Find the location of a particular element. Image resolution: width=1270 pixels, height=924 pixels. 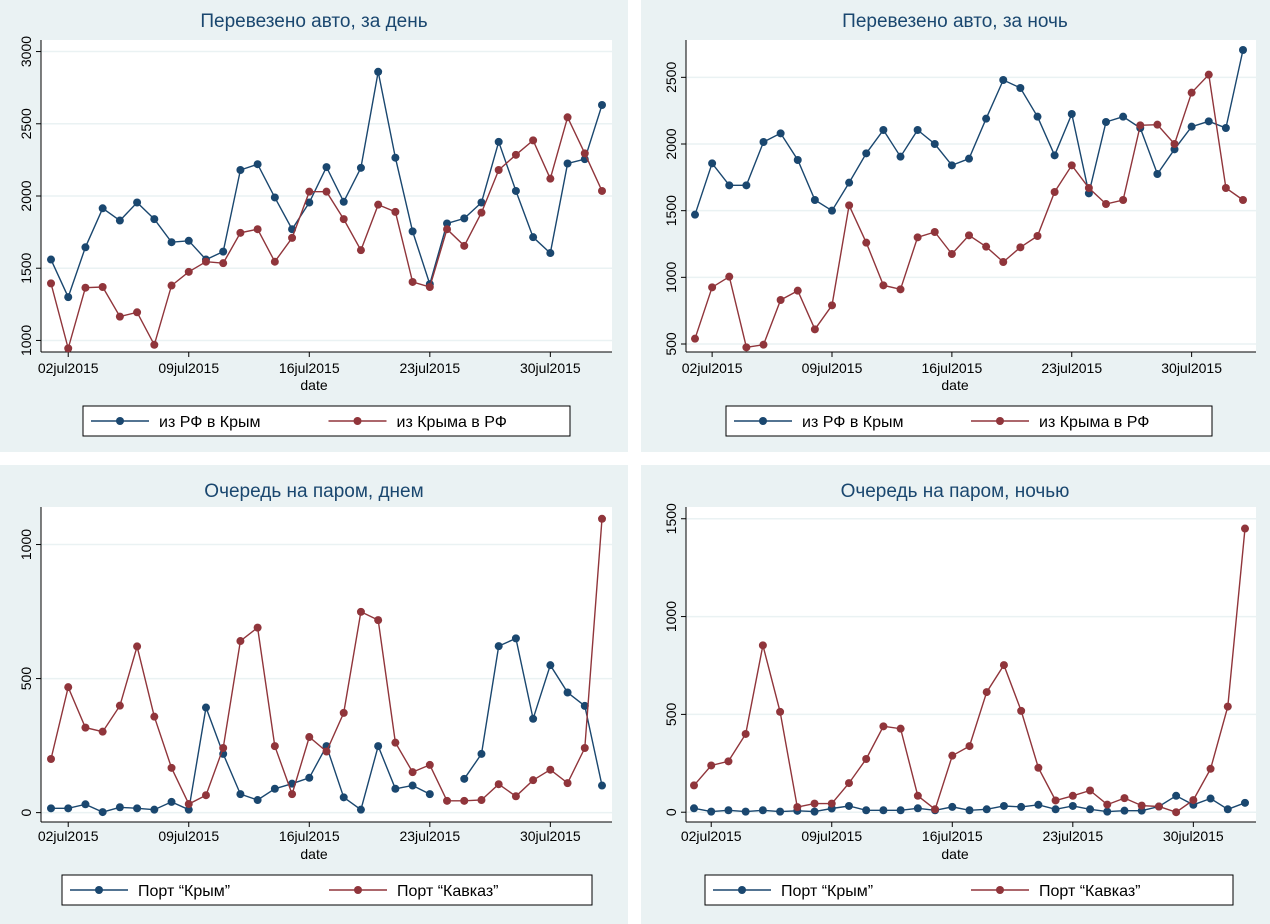

legend-box is located at coordinates (969, 421).